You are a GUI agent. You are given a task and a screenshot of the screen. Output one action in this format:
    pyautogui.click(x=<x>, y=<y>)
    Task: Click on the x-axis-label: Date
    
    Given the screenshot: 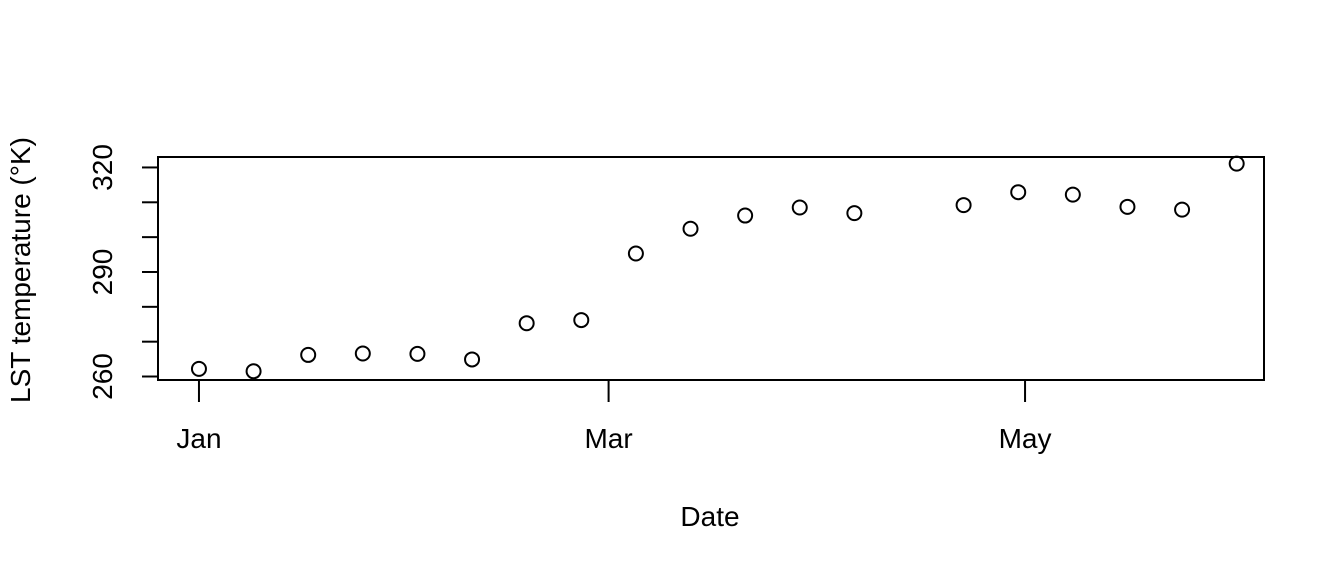 What is the action you would take?
    pyautogui.click(x=709, y=516)
    